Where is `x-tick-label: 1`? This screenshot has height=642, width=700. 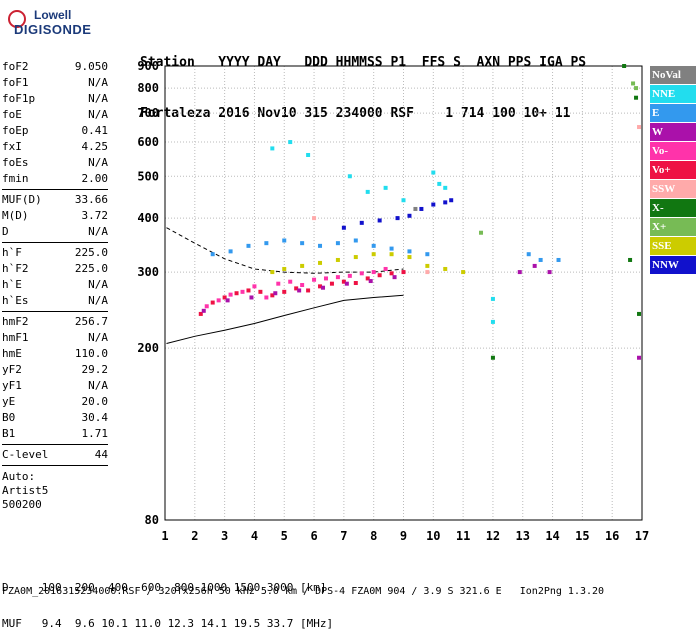 x-tick-label: 1 is located at coordinates (164, 536).